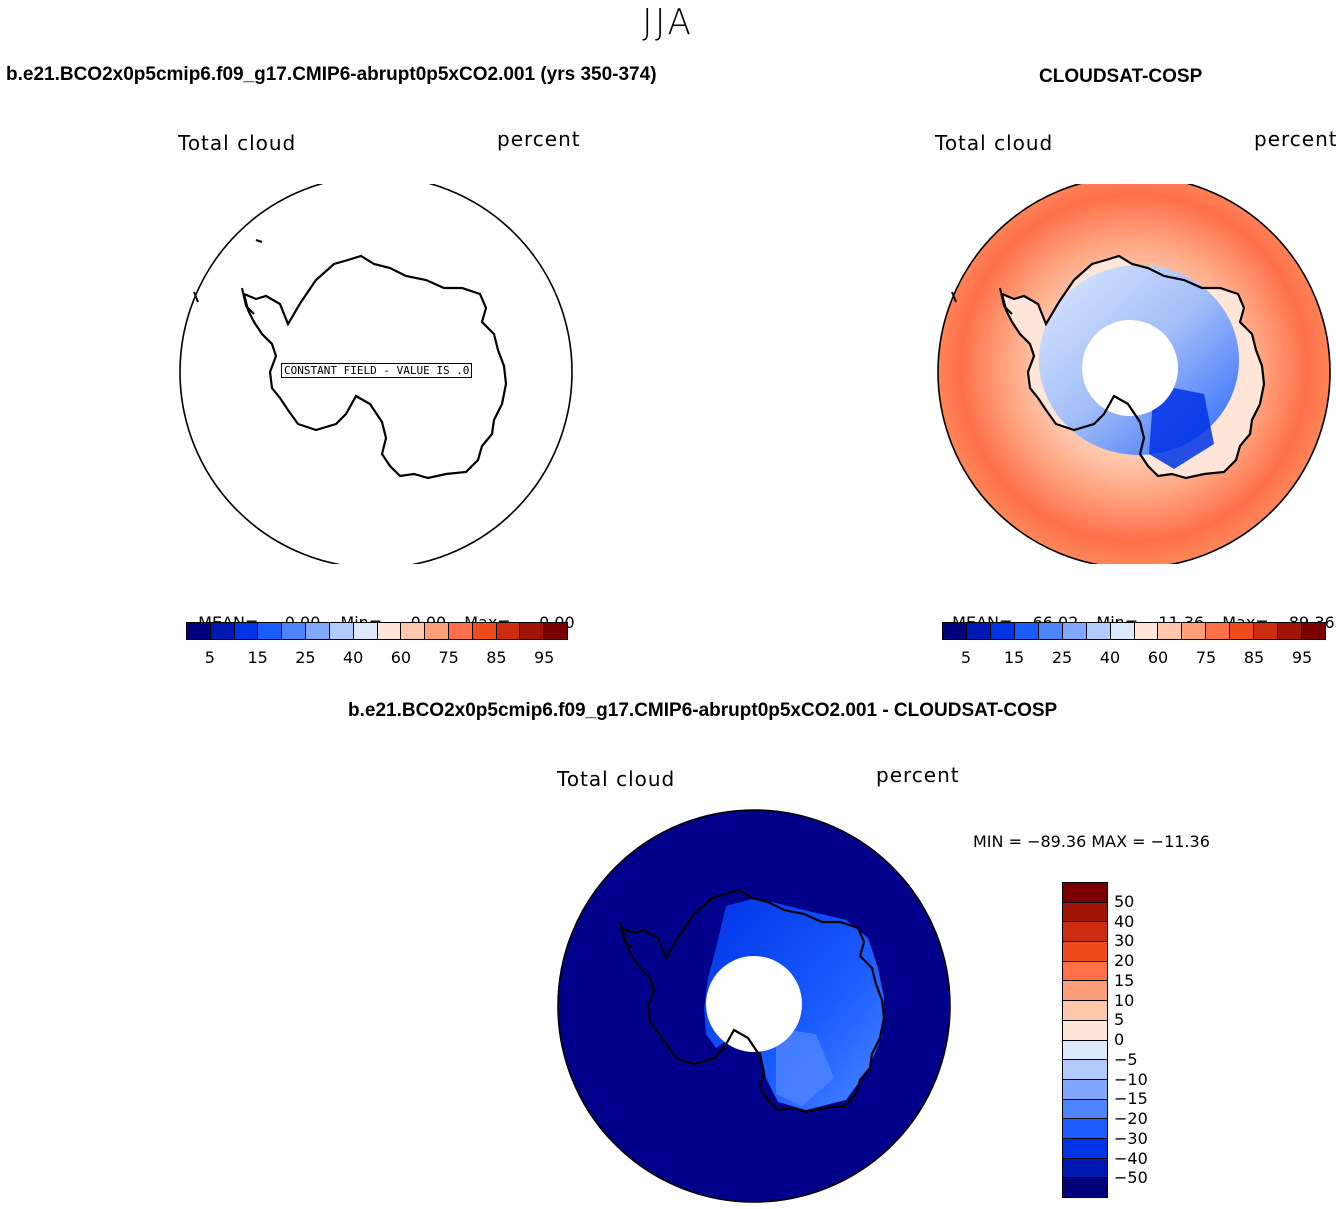  What do you see at coordinates (496, 657) in the screenshot?
I see `left-colorbar-tick-label: 85` at bounding box center [496, 657].